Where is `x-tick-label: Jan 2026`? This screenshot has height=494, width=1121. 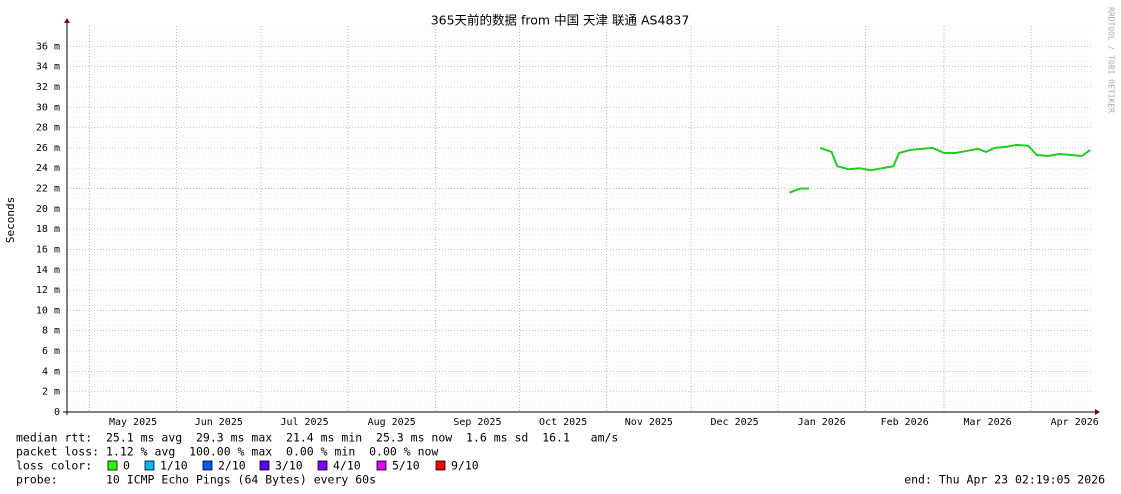
x-tick-label: Jan 2026 is located at coordinates (822, 422).